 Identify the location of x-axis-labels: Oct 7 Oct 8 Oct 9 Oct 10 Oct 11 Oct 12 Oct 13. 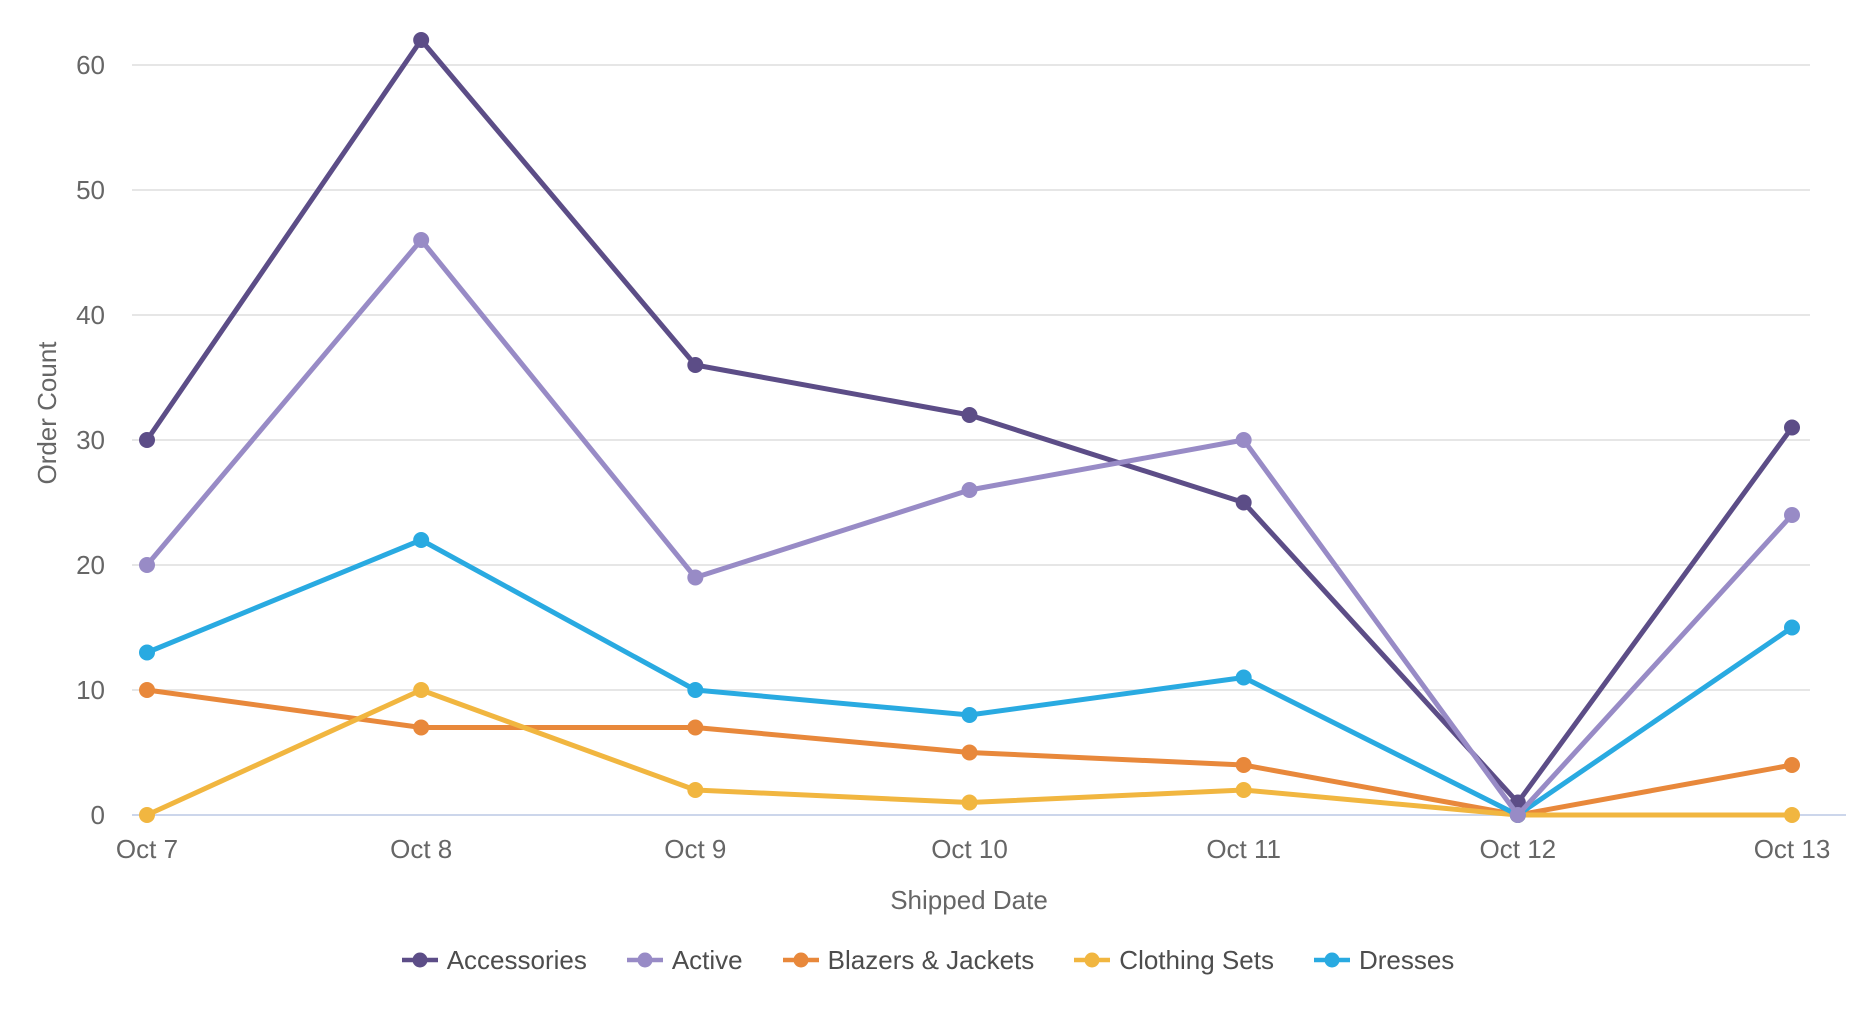
(973, 849).